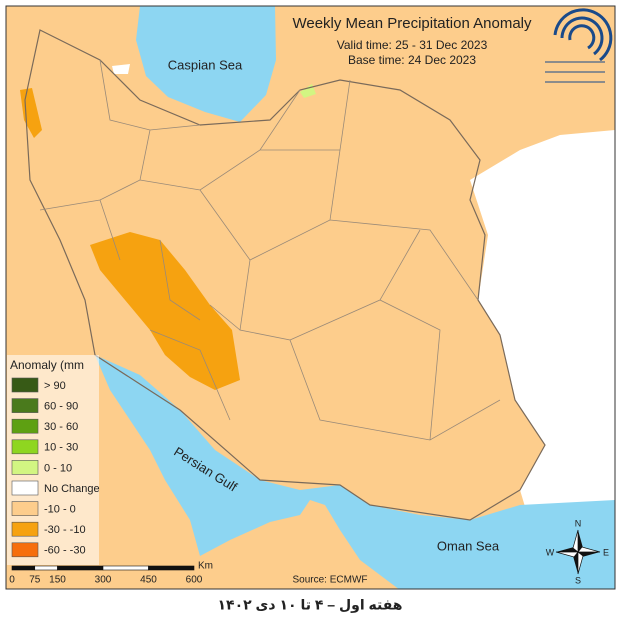  What do you see at coordinates (148, 580) in the screenshot?
I see `scale-label: 450` at bounding box center [148, 580].